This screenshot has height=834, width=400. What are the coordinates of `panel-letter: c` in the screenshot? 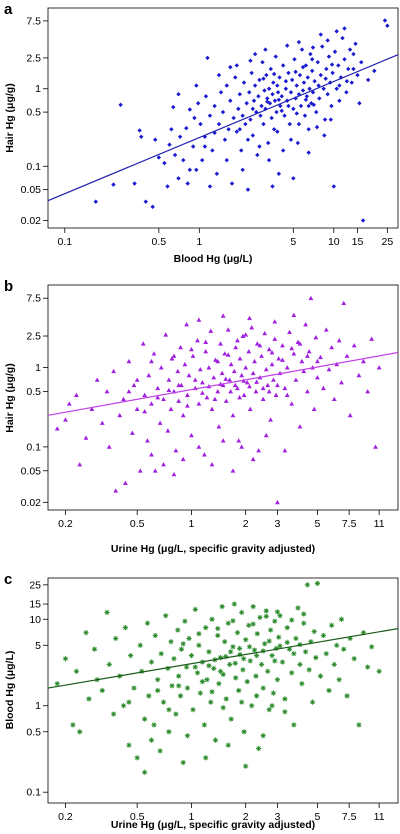 It's located at (8, 579).